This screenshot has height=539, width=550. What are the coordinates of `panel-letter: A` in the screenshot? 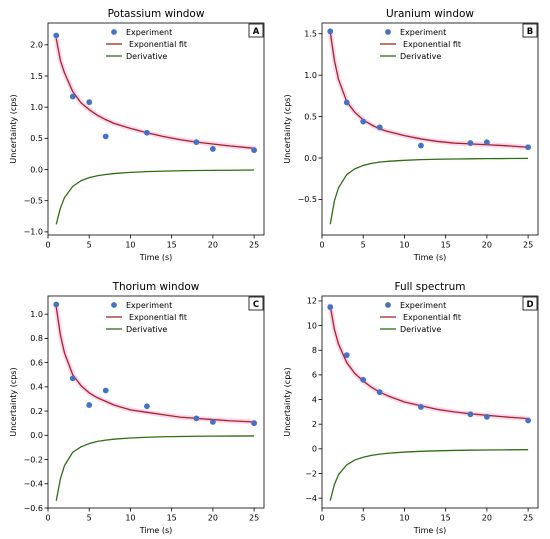 It's located at (256, 32).